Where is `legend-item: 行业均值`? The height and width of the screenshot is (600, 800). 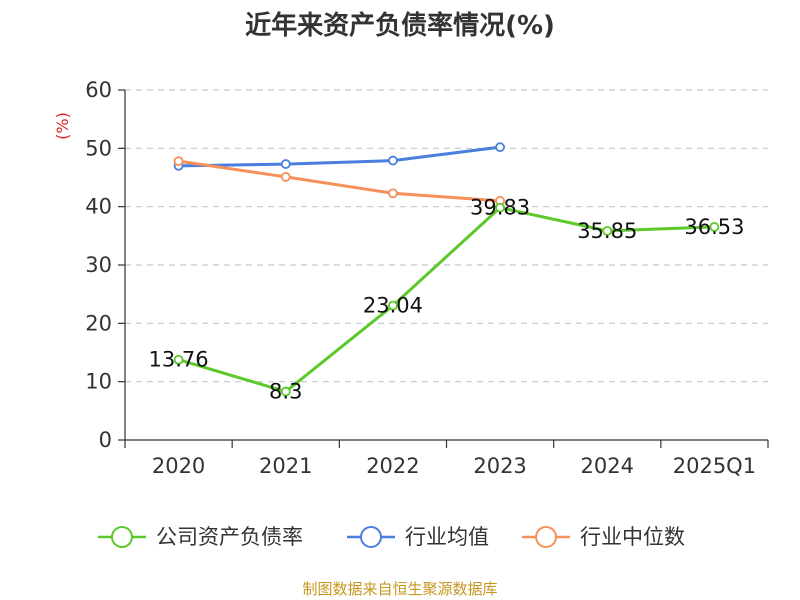 legend-item: 行业均值 is located at coordinates (418, 537).